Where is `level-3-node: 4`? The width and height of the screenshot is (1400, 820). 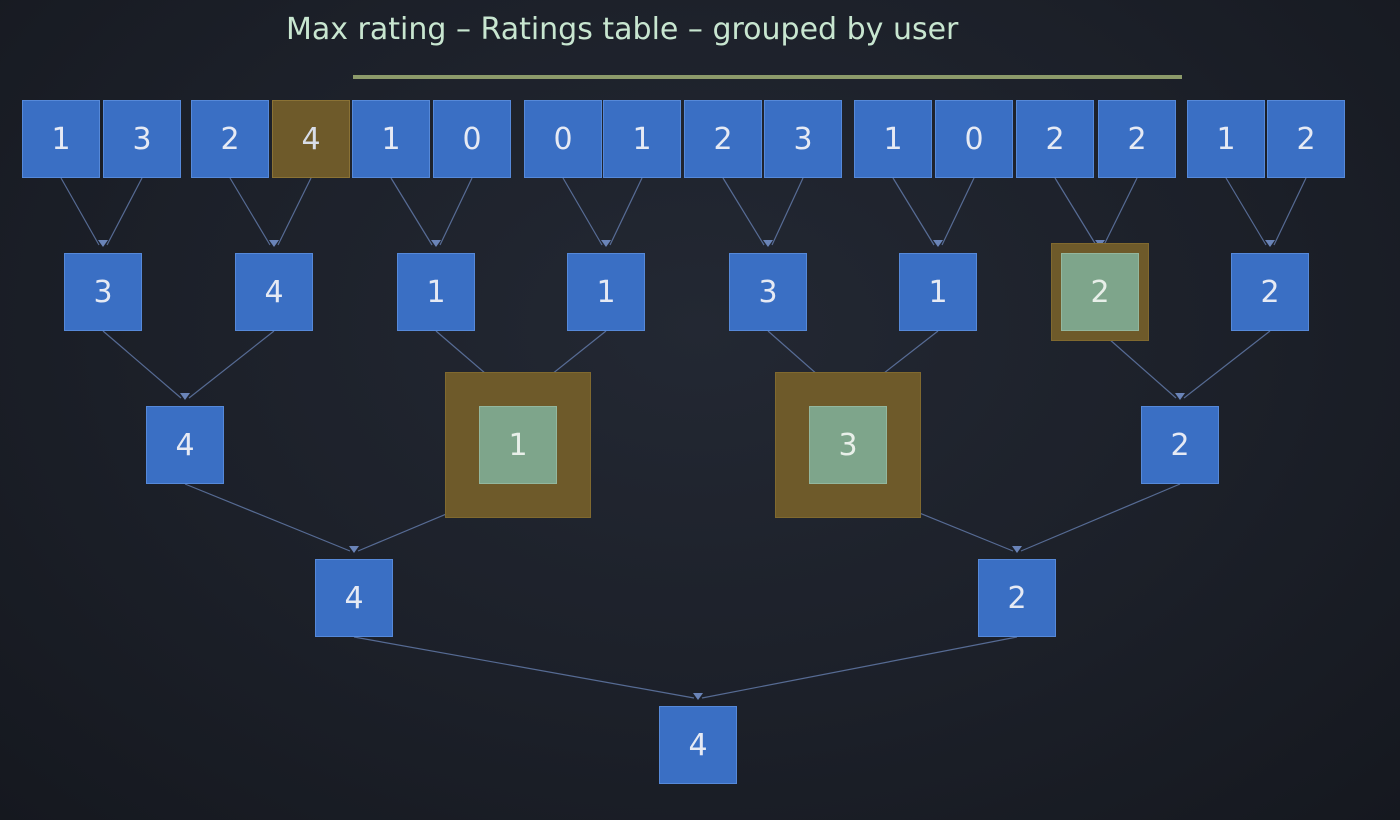 level-3-node: 4 is located at coordinates (354, 598).